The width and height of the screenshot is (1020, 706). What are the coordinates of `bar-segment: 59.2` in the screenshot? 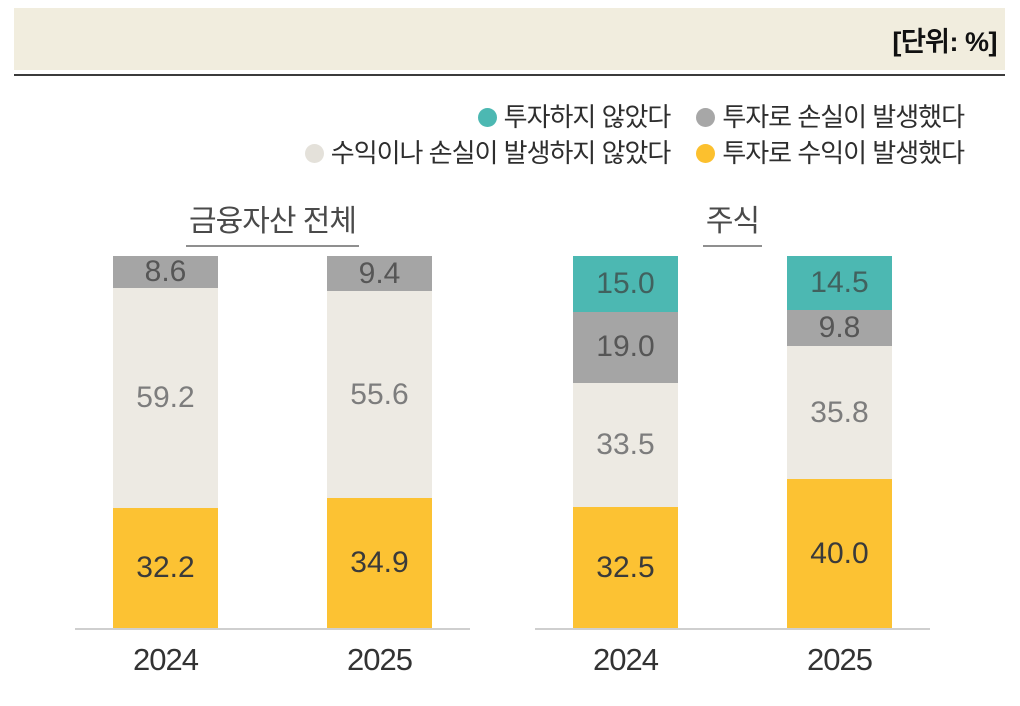 It's located at (165, 398).